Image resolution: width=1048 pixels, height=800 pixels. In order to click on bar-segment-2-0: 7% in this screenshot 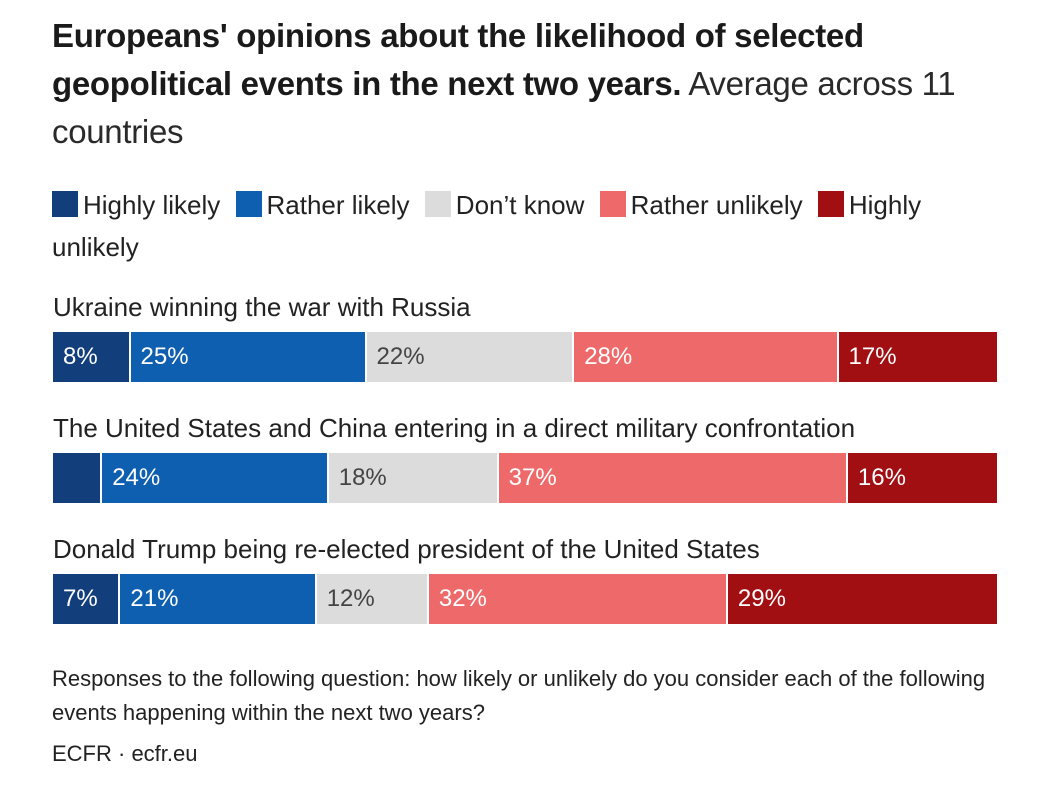, I will do `click(86, 599)`.